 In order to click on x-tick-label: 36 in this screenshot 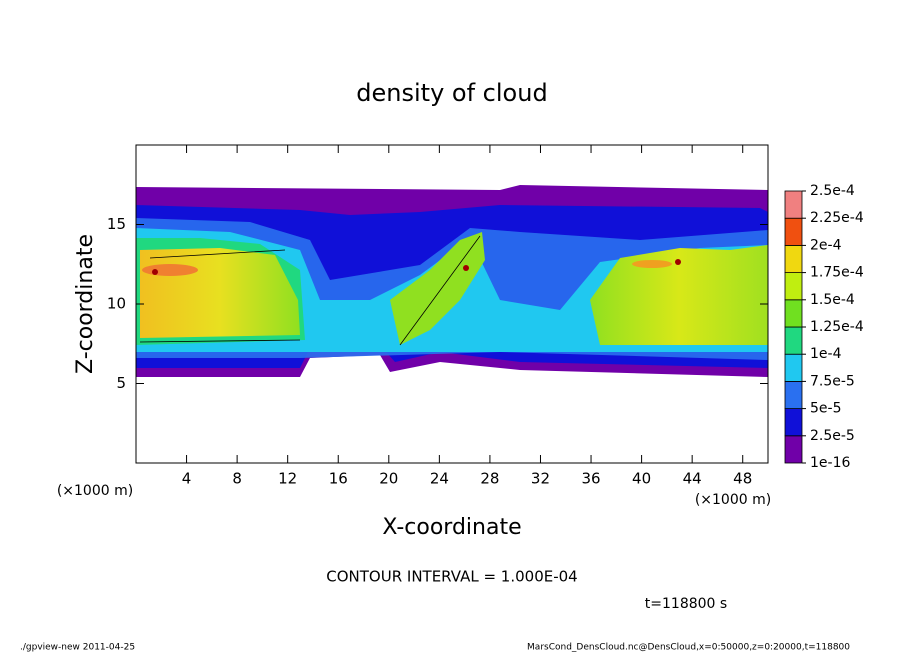, I will do `click(590, 479)`.